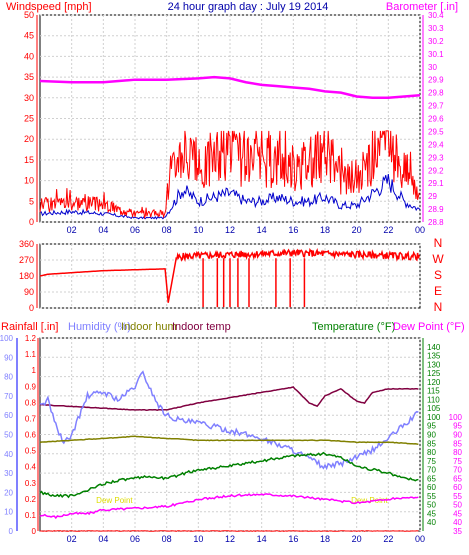 This screenshot has height=555, width=469. I want to click on humidity-tick-label: 70, so click(8, 396).